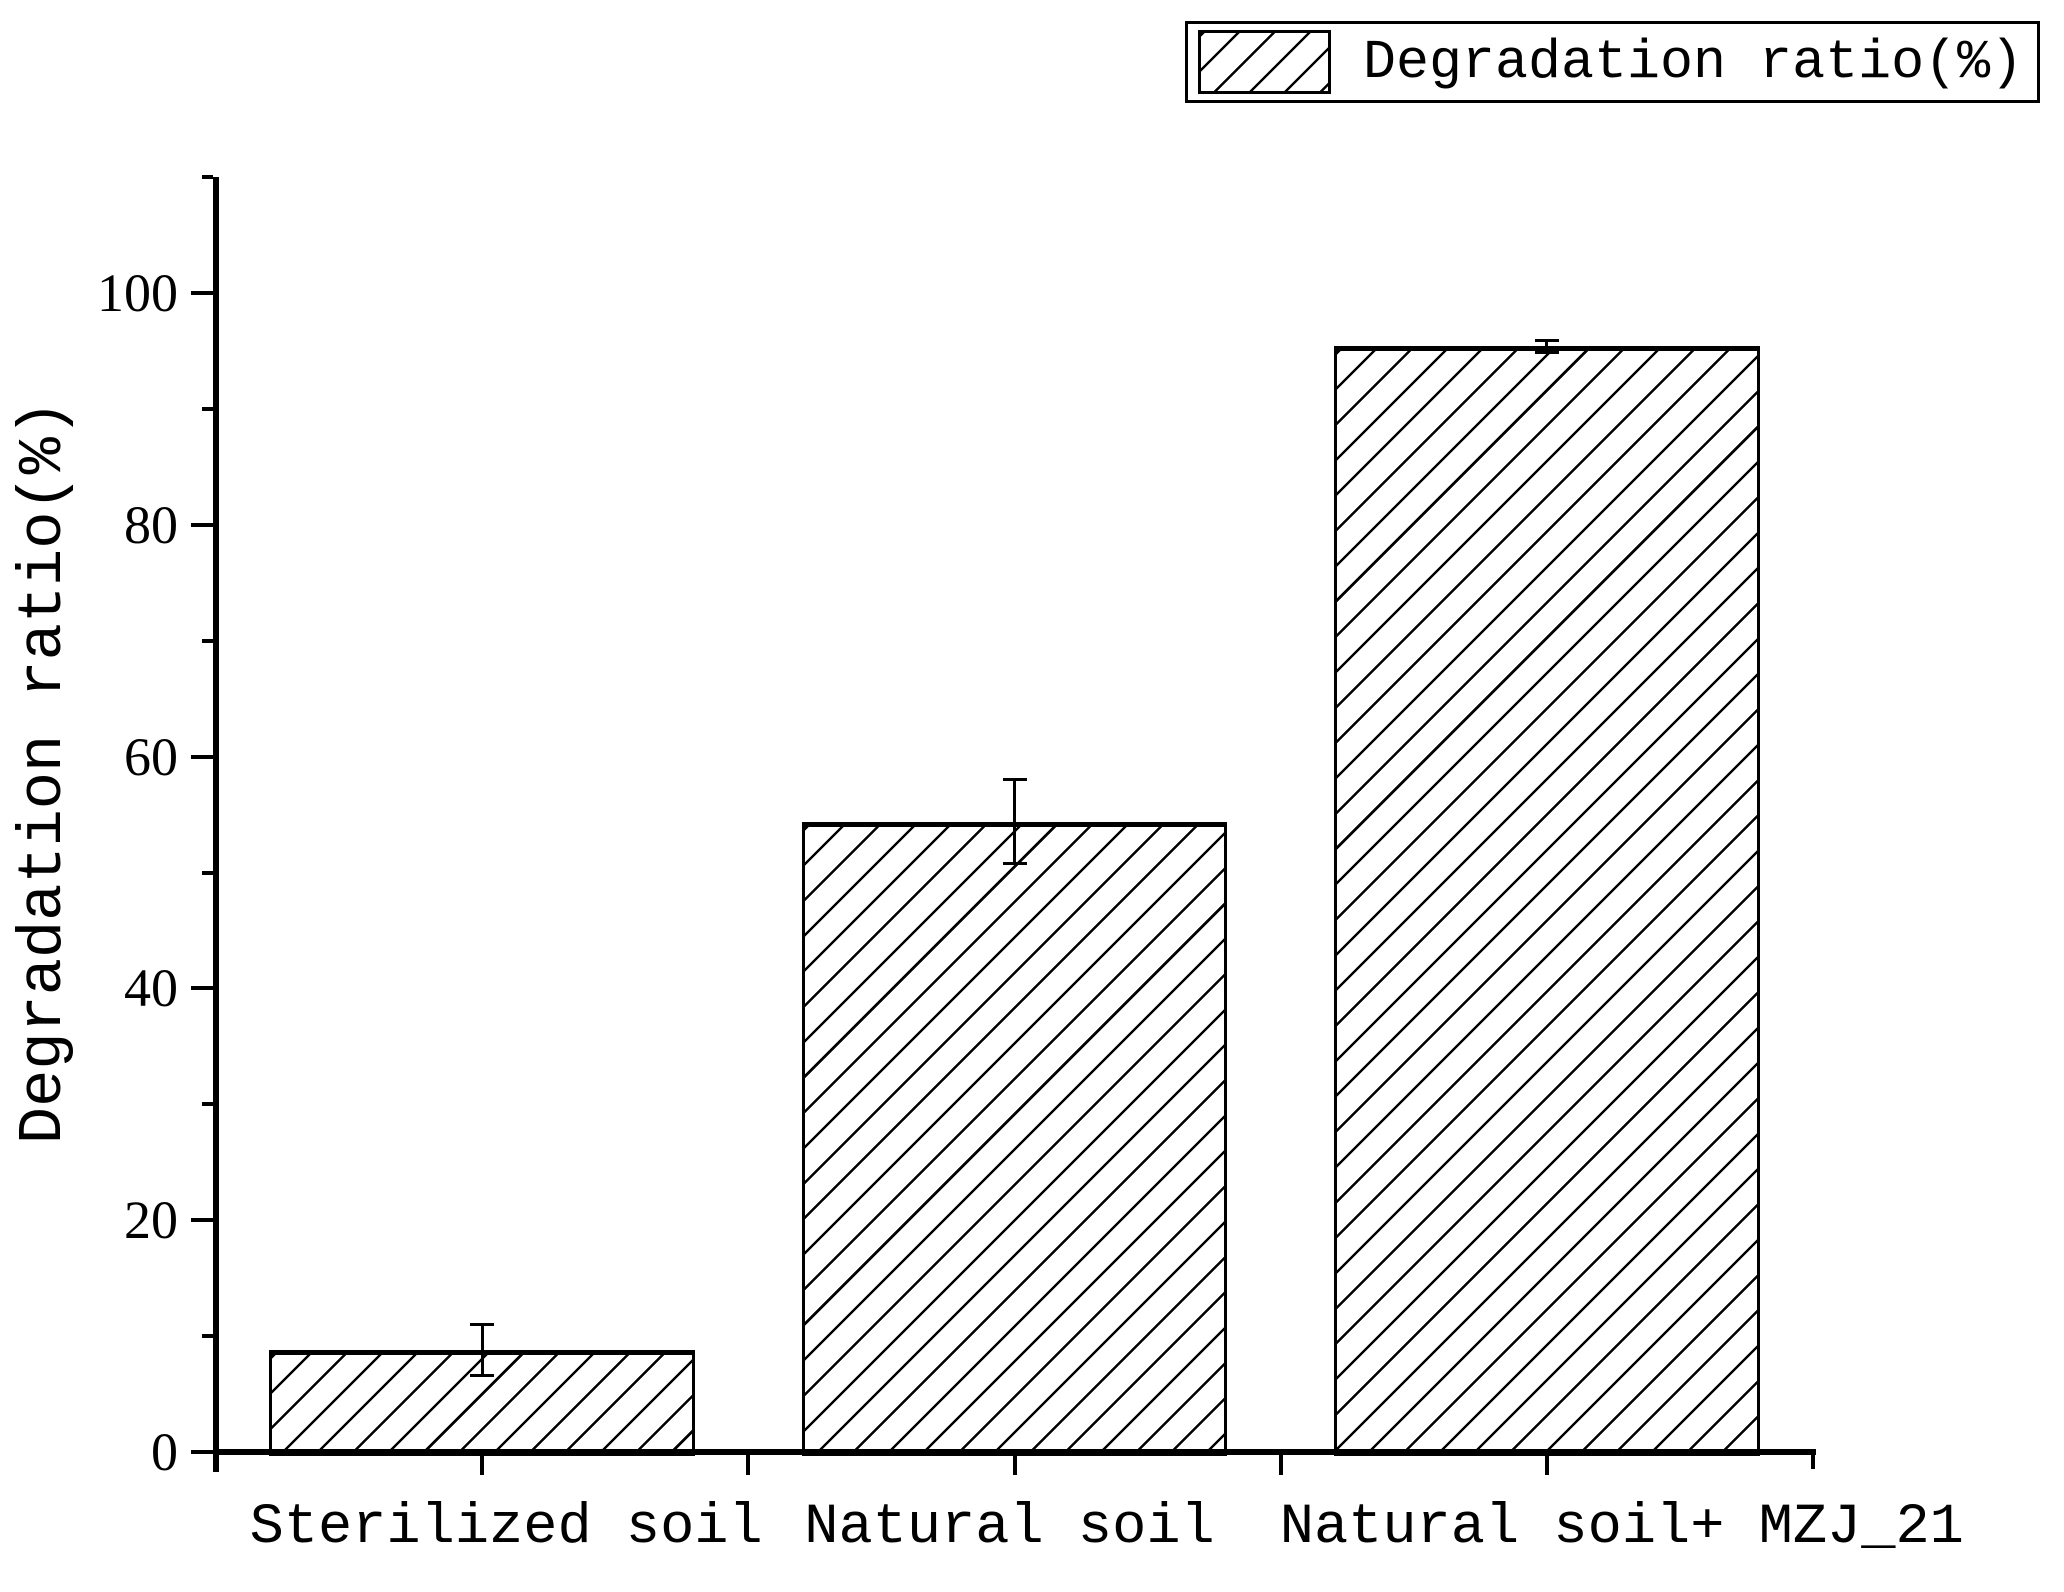 The width and height of the screenshot is (2064, 1592). What do you see at coordinates (1264, 62) in the screenshot?
I see `legend-hatch-swatch` at bounding box center [1264, 62].